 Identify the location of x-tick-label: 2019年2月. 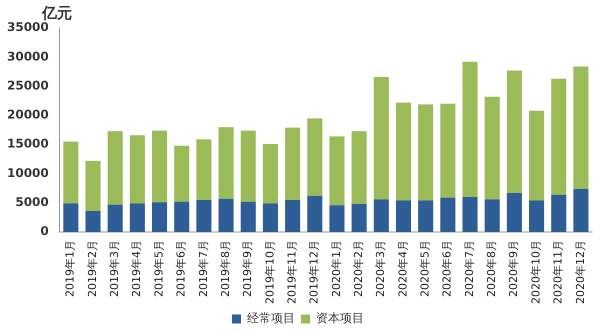
(92, 269).